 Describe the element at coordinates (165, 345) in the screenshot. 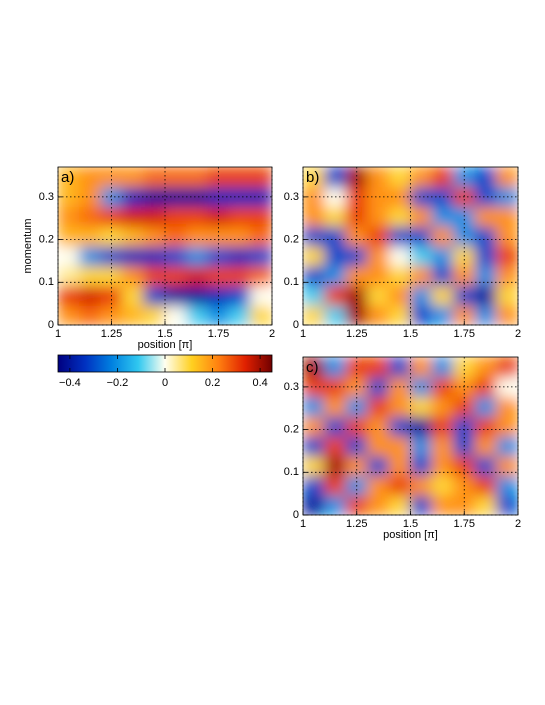

I see `x-axis-label: position [π]` at that location.